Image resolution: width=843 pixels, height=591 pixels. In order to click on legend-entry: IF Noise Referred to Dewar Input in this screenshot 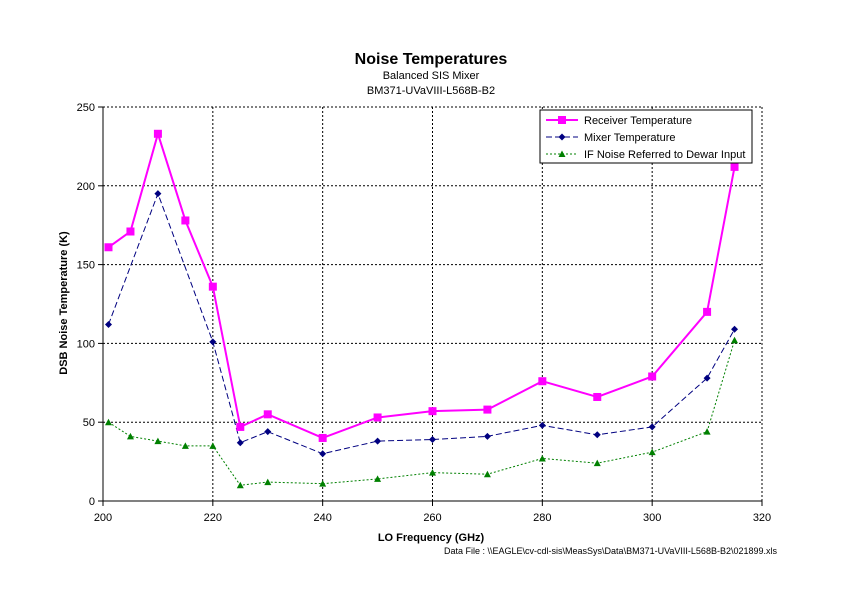, I will do `click(645, 155)`.